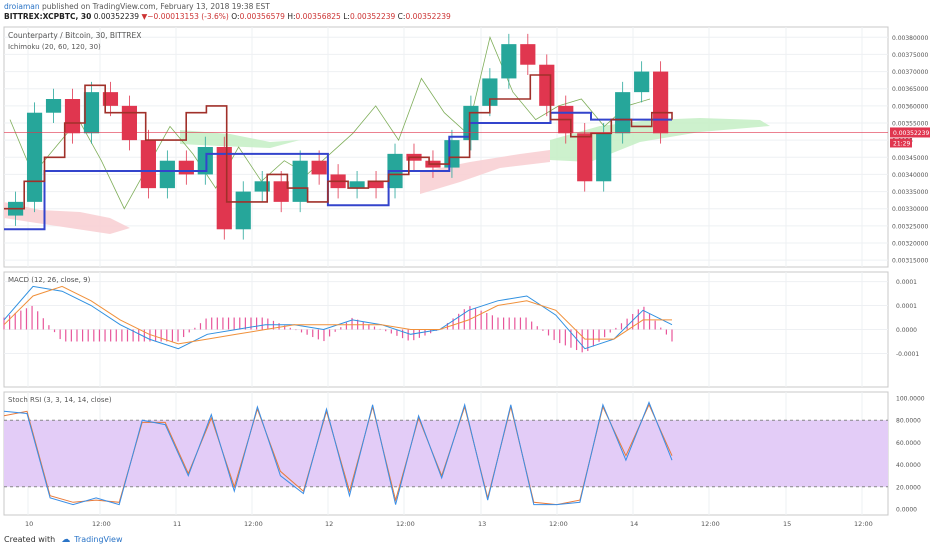 The width and height of the screenshot is (932, 550). What do you see at coordinates (910, 38) in the screenshot?
I see `y-tick-label: 0.00380000` at bounding box center [910, 38].